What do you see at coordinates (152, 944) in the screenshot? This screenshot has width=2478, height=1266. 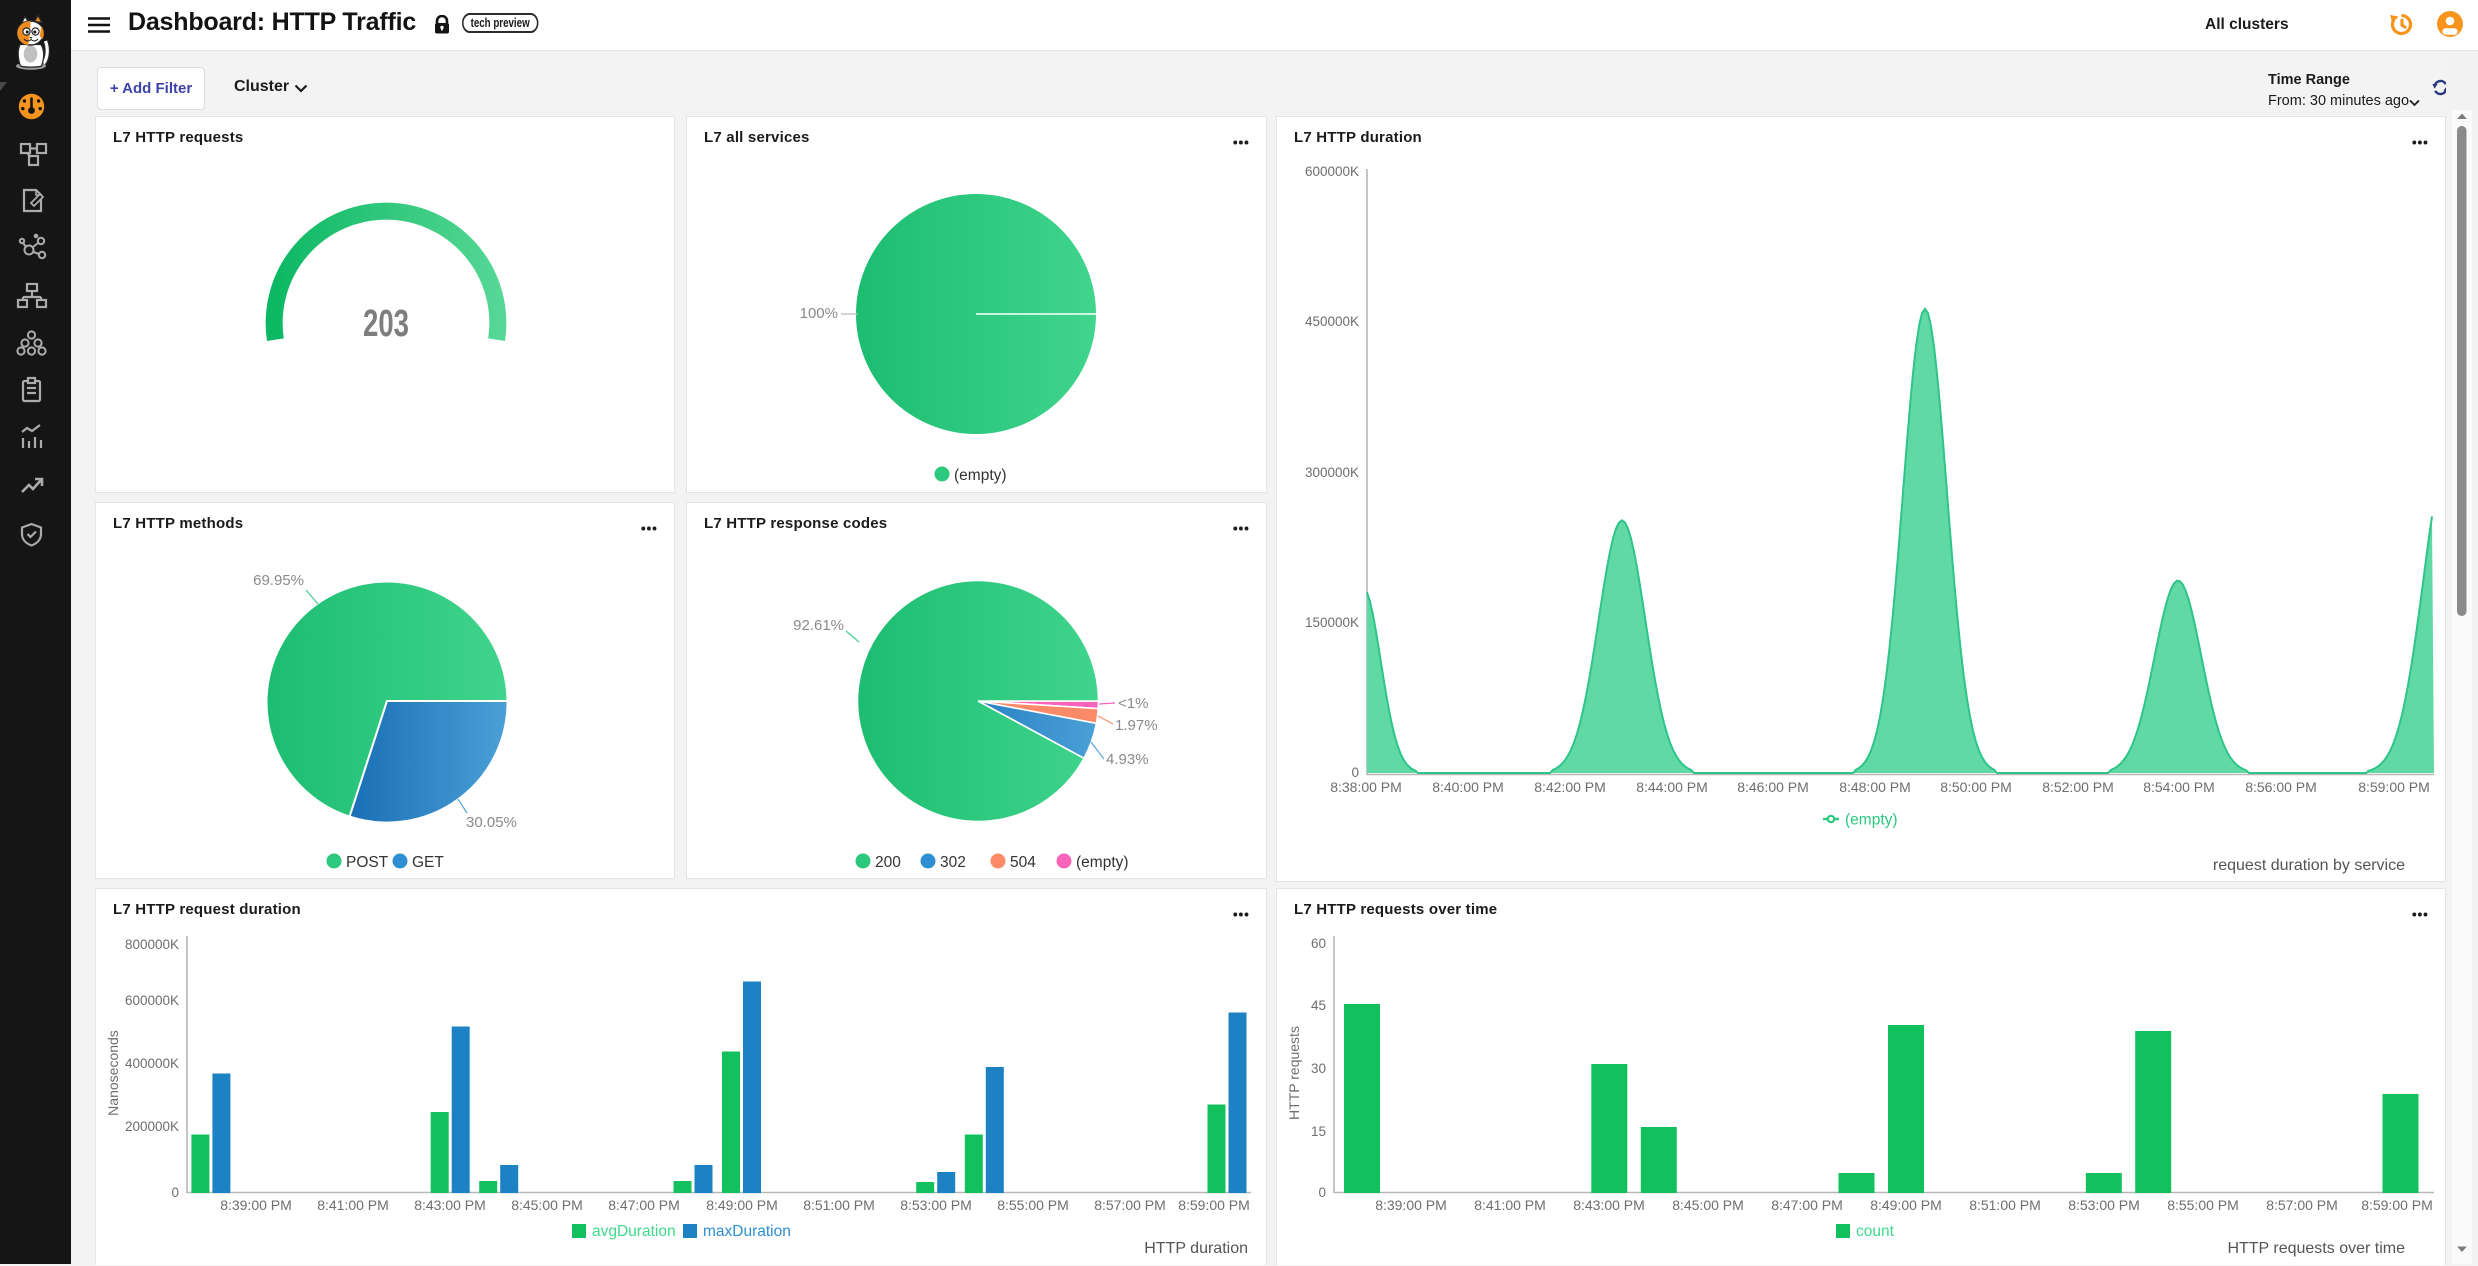 I see `svg-text: 800000K` at bounding box center [152, 944].